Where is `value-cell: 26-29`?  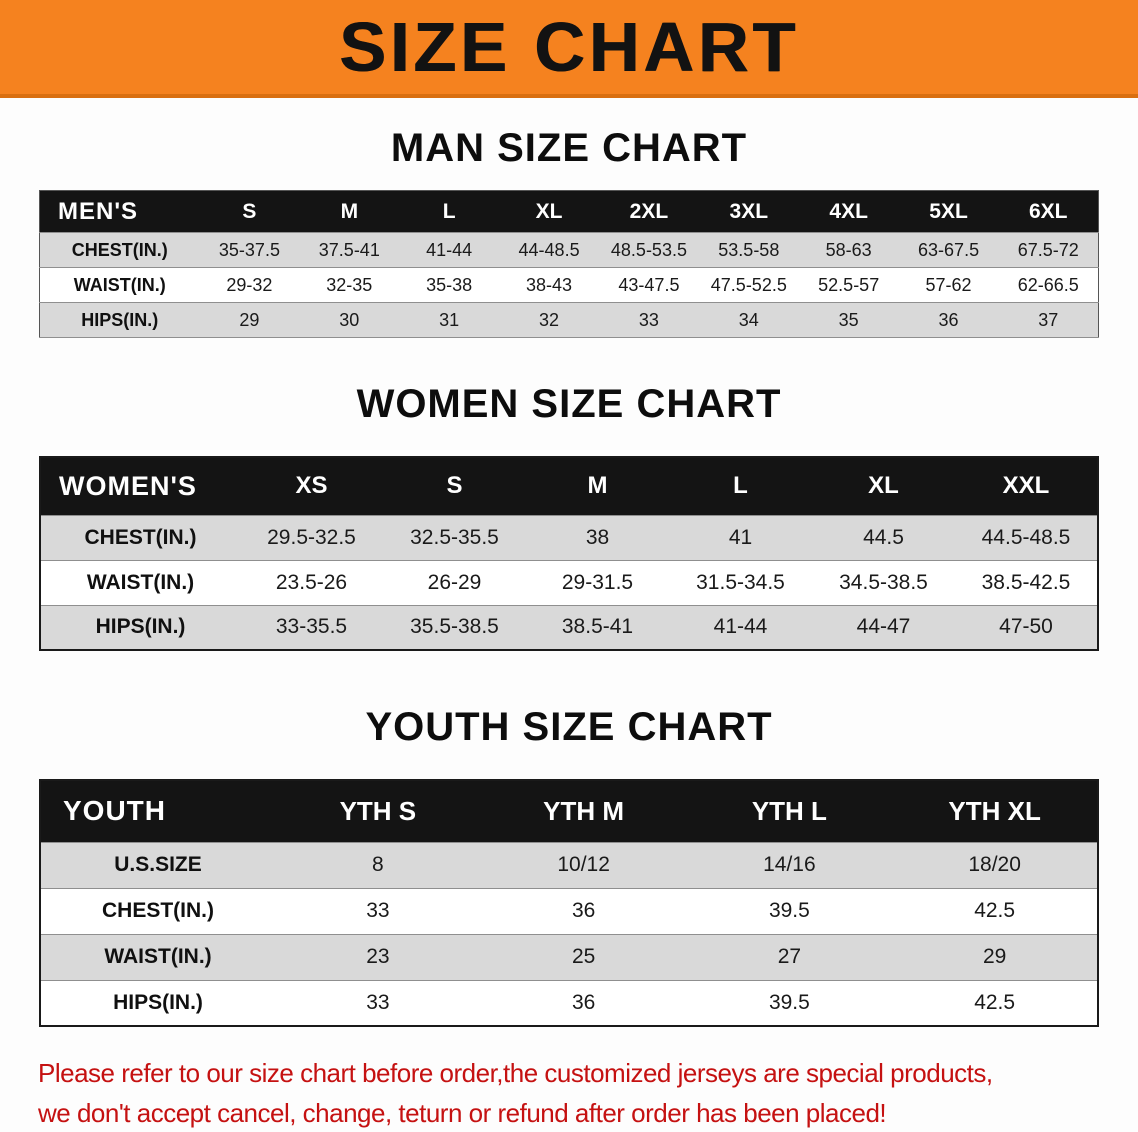 value-cell: 26-29 is located at coordinates (454, 582).